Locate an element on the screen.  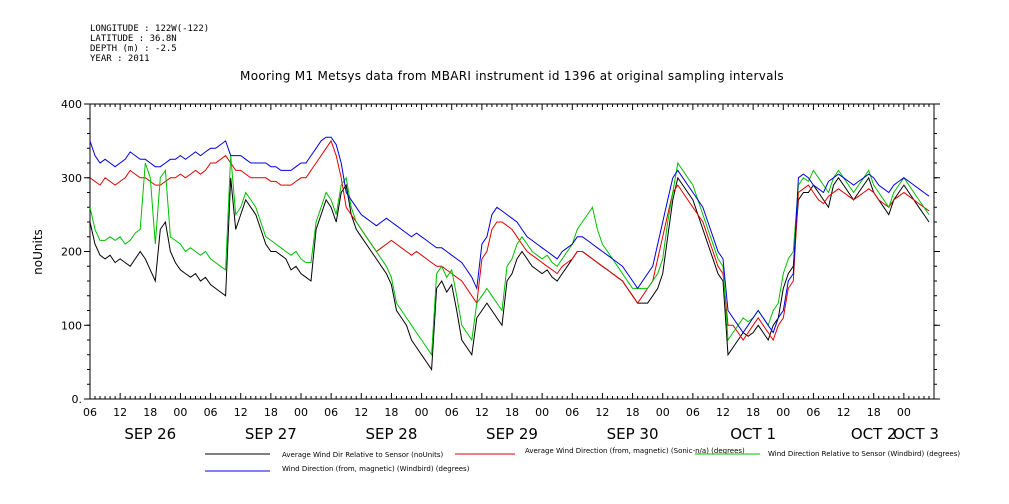
year-label: YEAR : 2011 is located at coordinates (120, 59).